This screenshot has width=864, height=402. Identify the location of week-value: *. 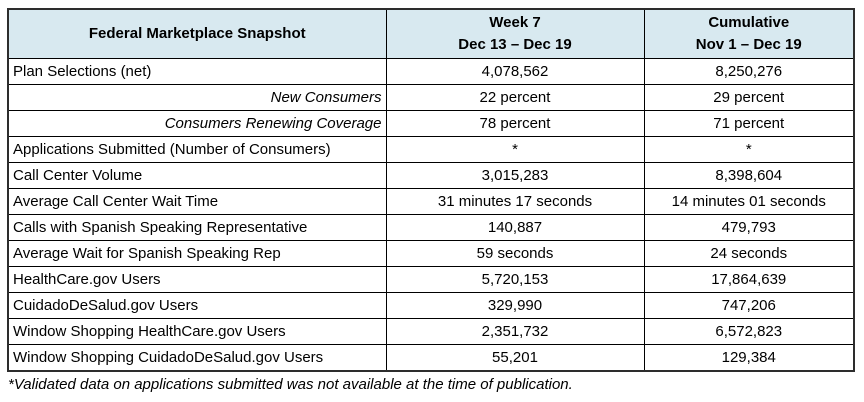
(515, 149).